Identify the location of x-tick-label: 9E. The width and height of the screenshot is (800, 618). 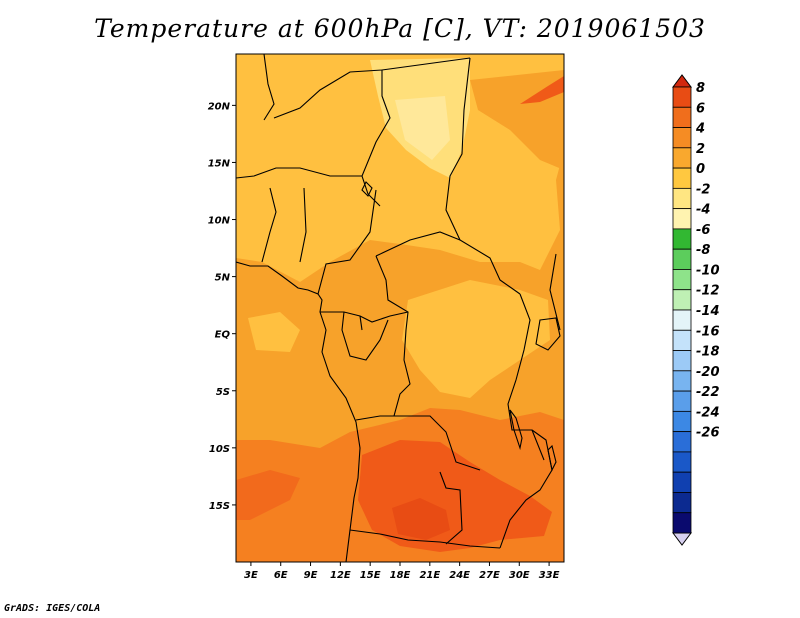
(311, 575).